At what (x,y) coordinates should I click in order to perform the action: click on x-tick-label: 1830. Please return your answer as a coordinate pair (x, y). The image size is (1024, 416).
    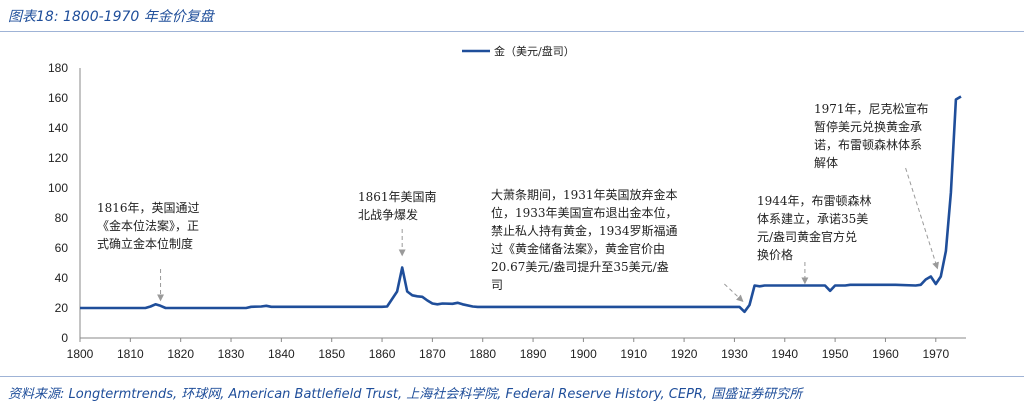
    Looking at the image, I should click on (231, 354).